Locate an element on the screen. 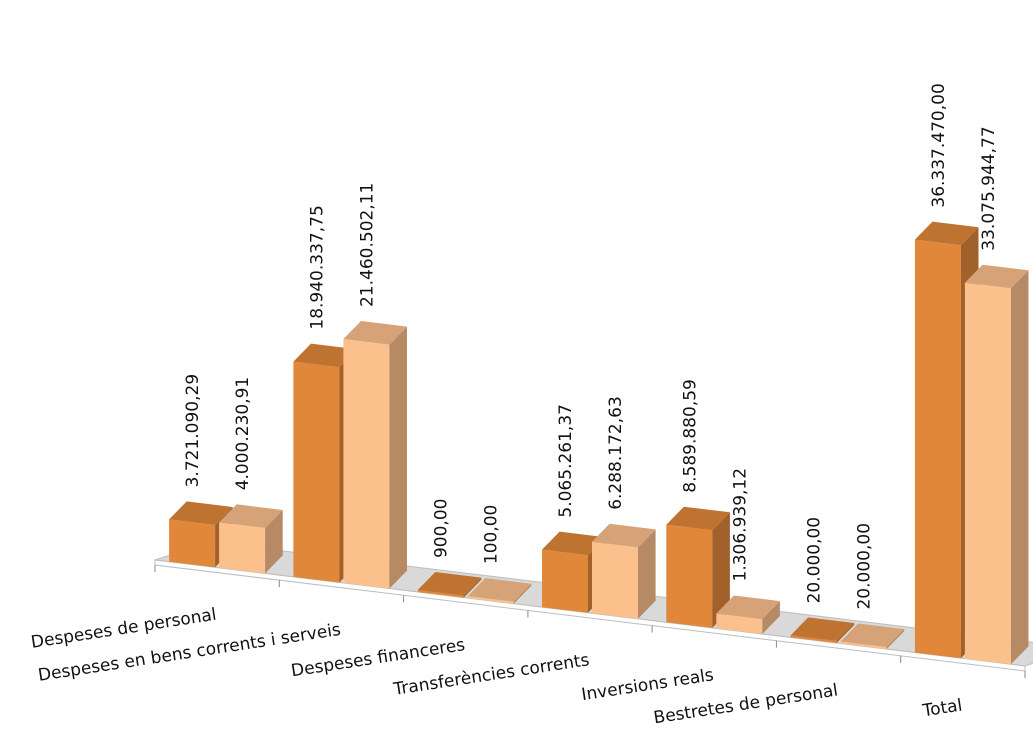 This screenshot has height=734, width=1033. value-label: 1.306.939,12 is located at coordinates (740, 525).